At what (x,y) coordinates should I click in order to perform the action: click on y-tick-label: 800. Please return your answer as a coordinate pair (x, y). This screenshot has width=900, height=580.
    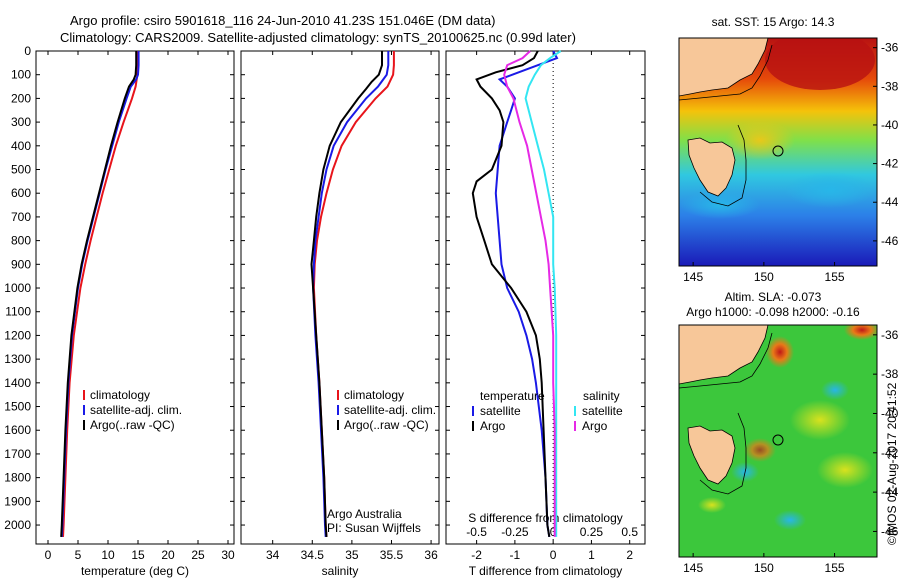
    Looking at the image, I should click on (21, 241).